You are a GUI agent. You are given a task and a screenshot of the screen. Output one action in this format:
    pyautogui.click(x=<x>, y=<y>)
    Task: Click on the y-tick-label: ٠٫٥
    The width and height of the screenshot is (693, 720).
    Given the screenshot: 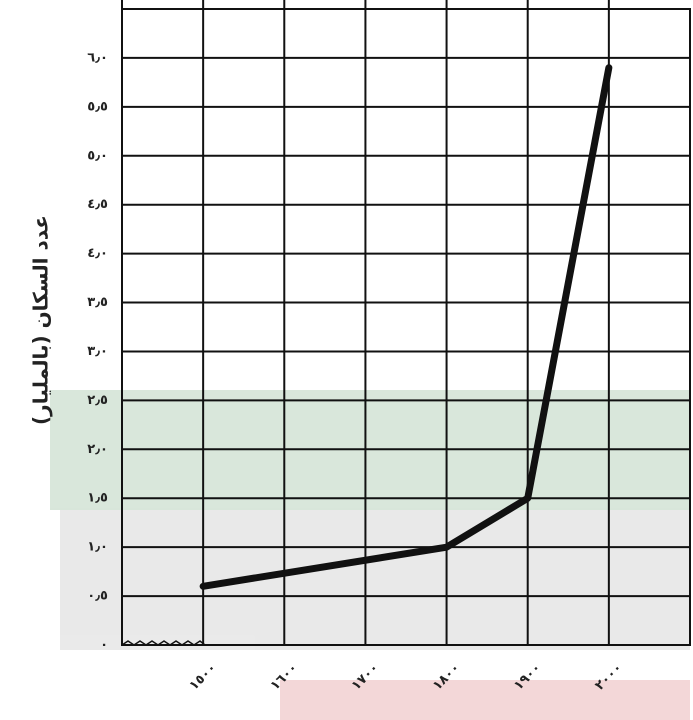 What is the action you would take?
    pyautogui.click(x=97, y=596)
    